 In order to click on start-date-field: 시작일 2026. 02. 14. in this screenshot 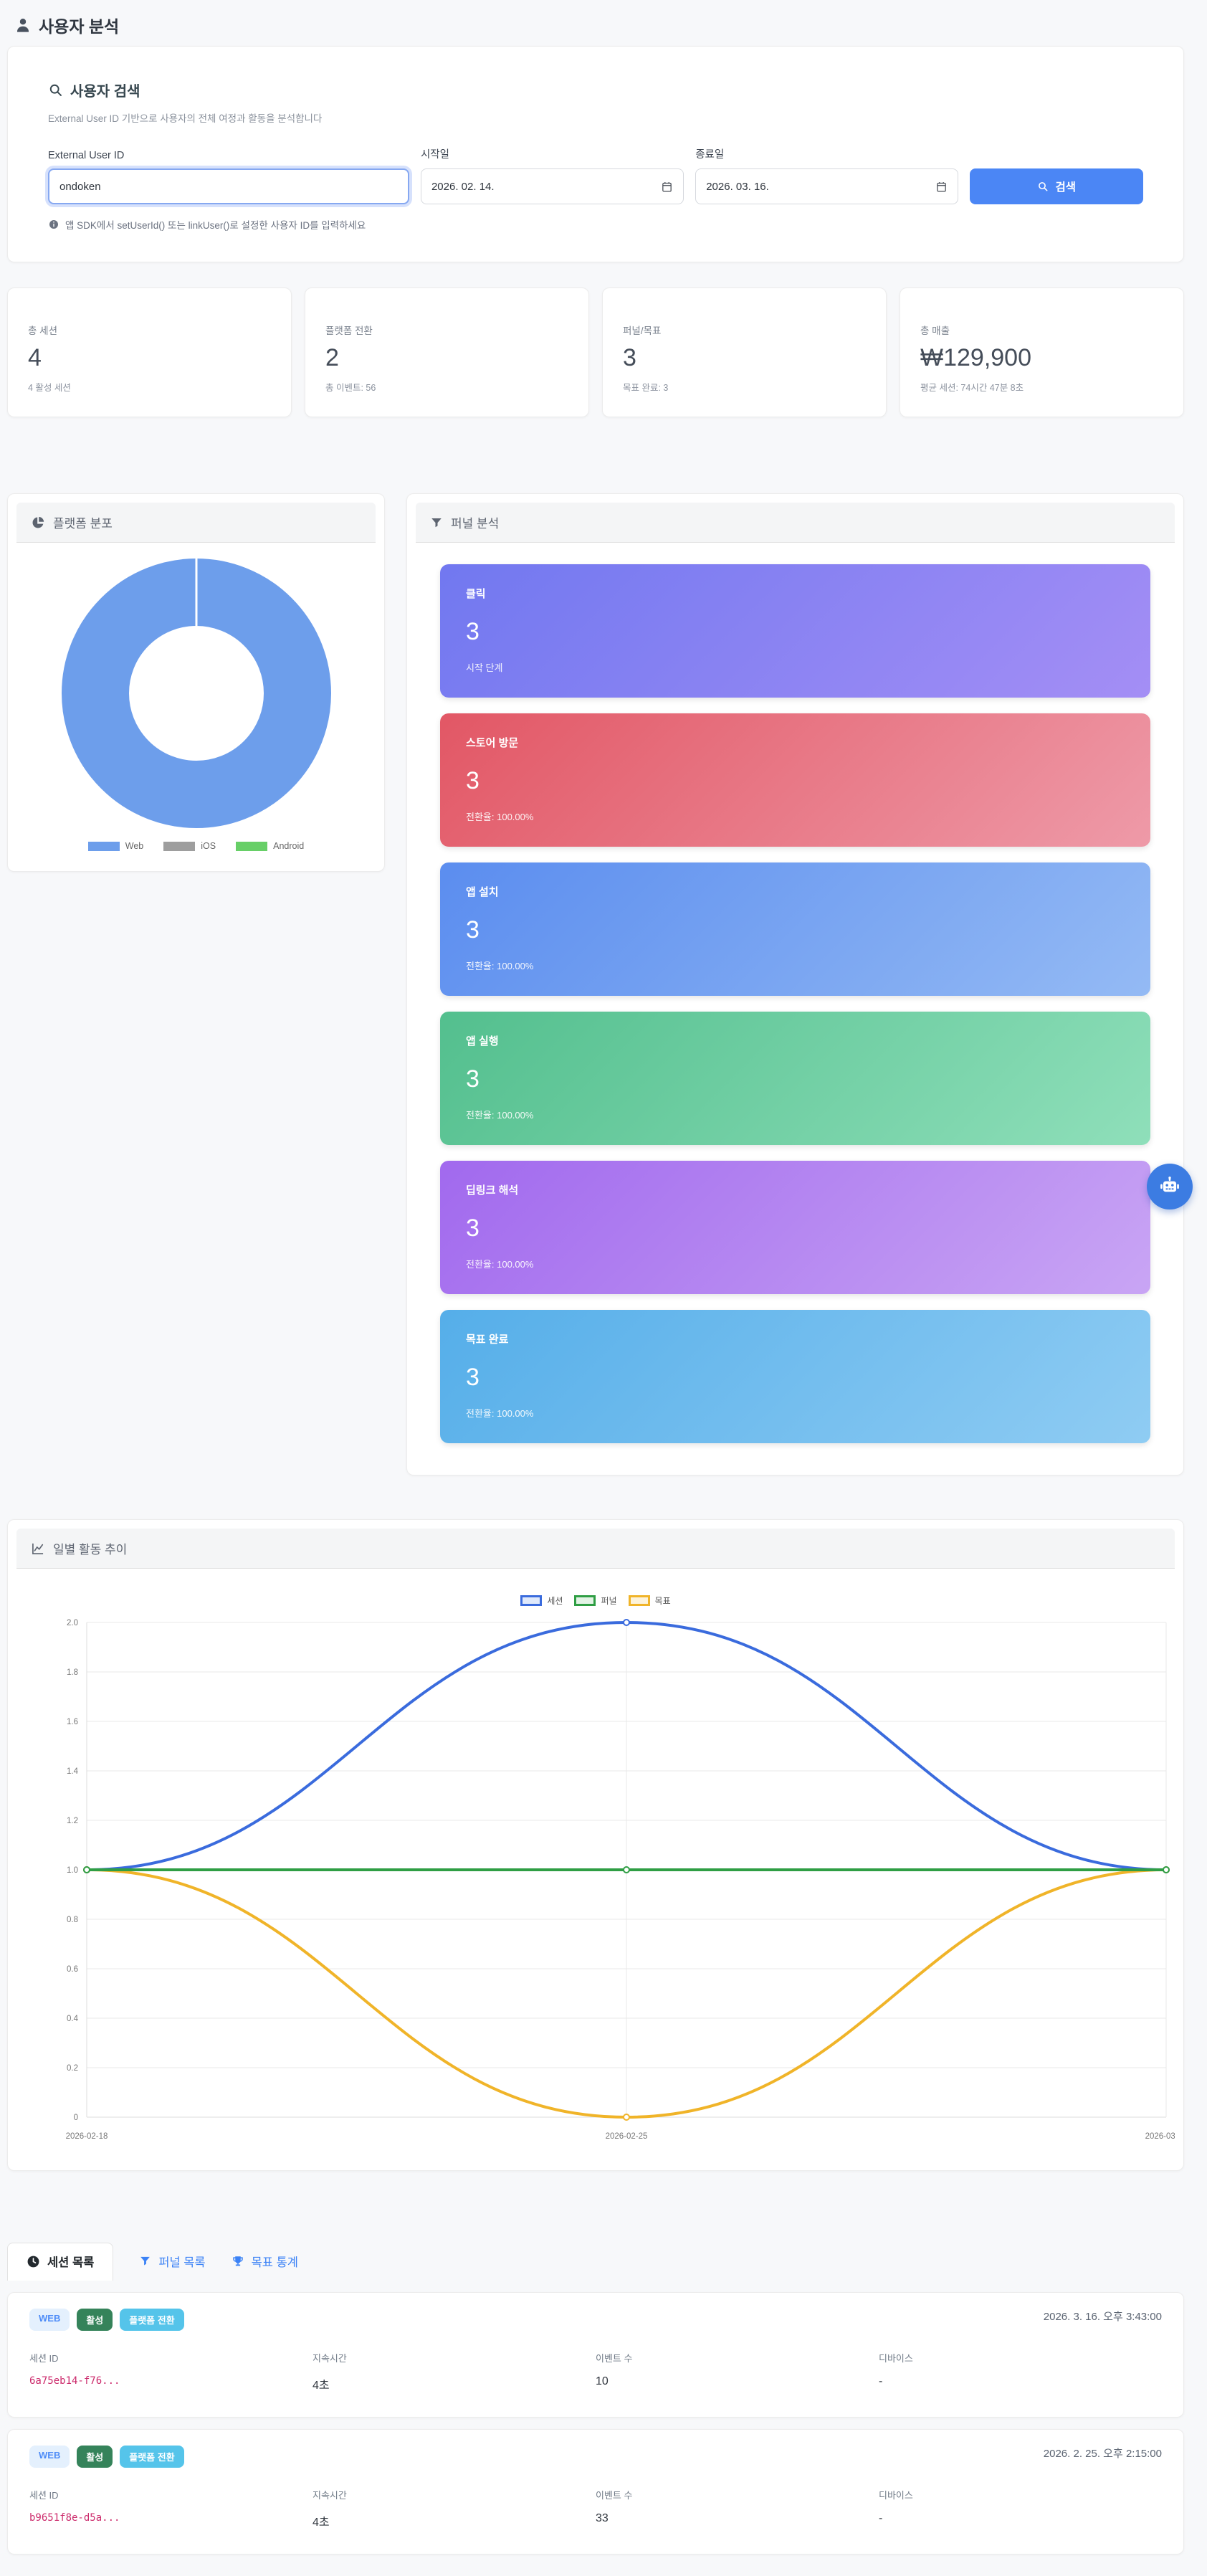, I will do `click(552, 175)`.